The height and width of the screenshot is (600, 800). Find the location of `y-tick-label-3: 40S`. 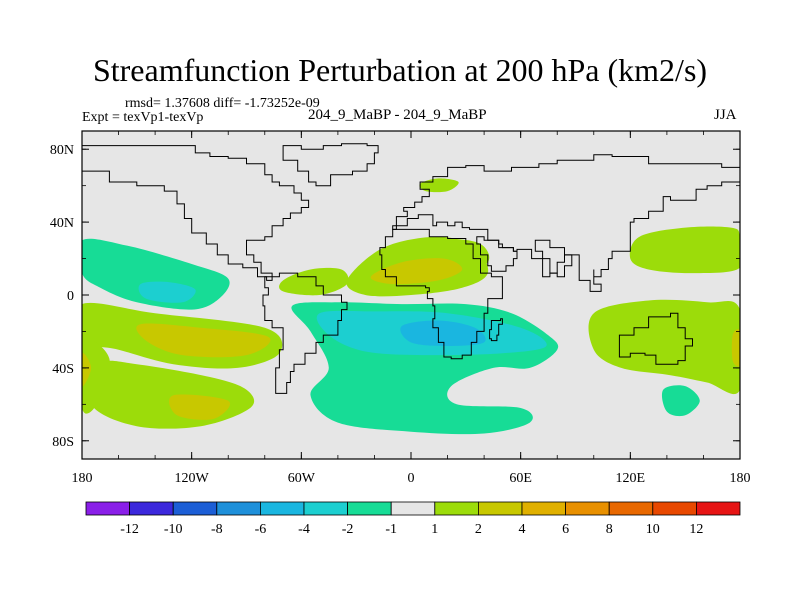

y-tick-label-3: 40S is located at coordinates (63, 369).